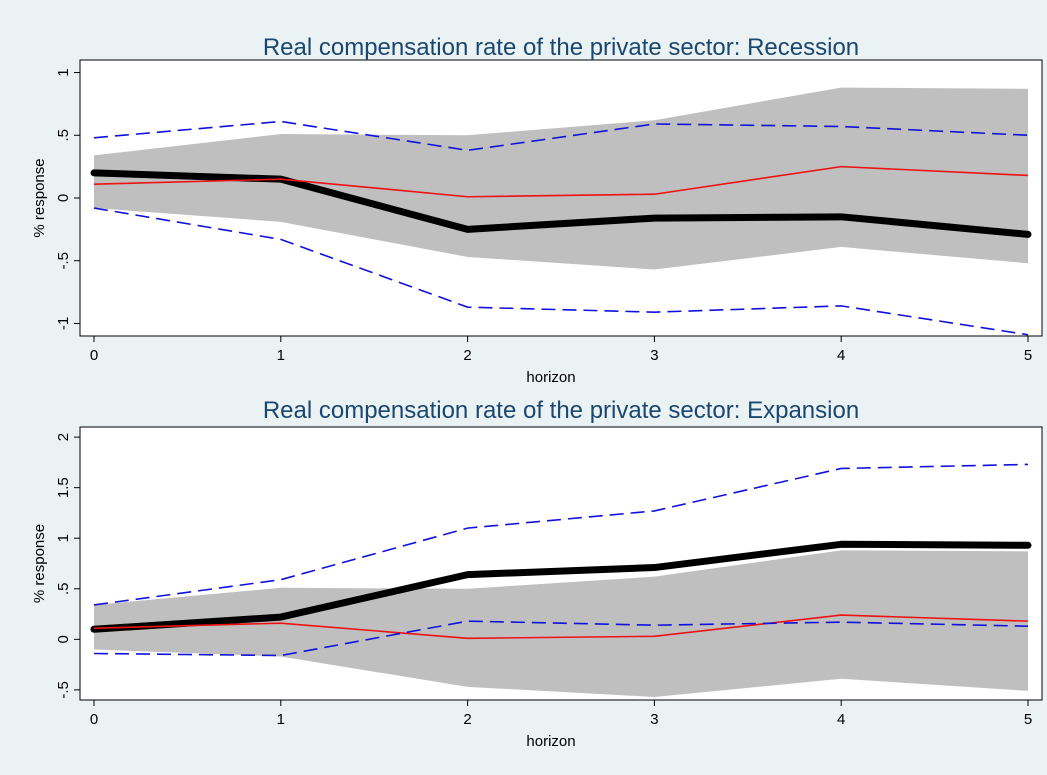 The height and width of the screenshot is (775, 1047). Describe the element at coordinates (63, 487) in the screenshot. I see `y-tick-label: 1.5` at that location.